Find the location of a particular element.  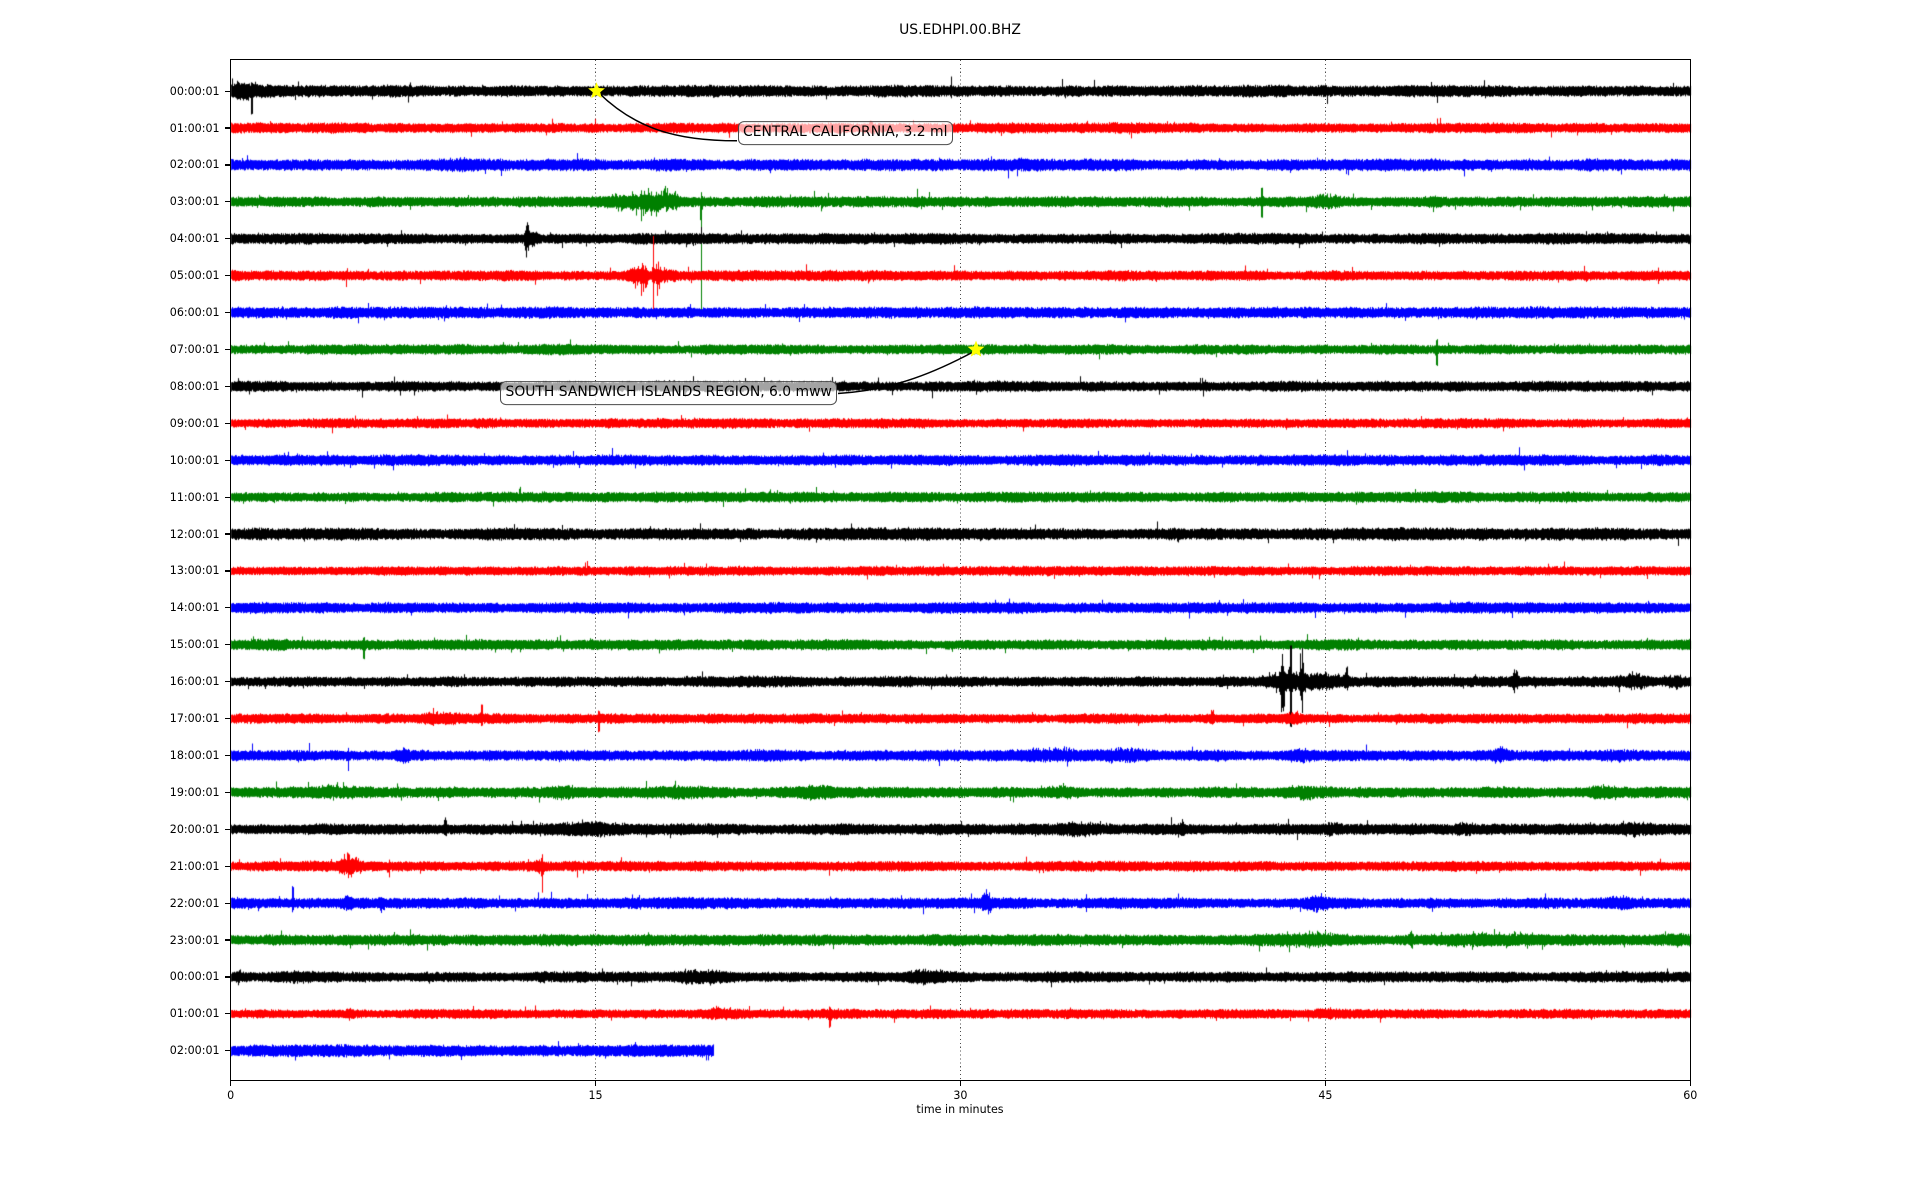

y-tick-label: 20:00:01 is located at coordinates (194, 829).